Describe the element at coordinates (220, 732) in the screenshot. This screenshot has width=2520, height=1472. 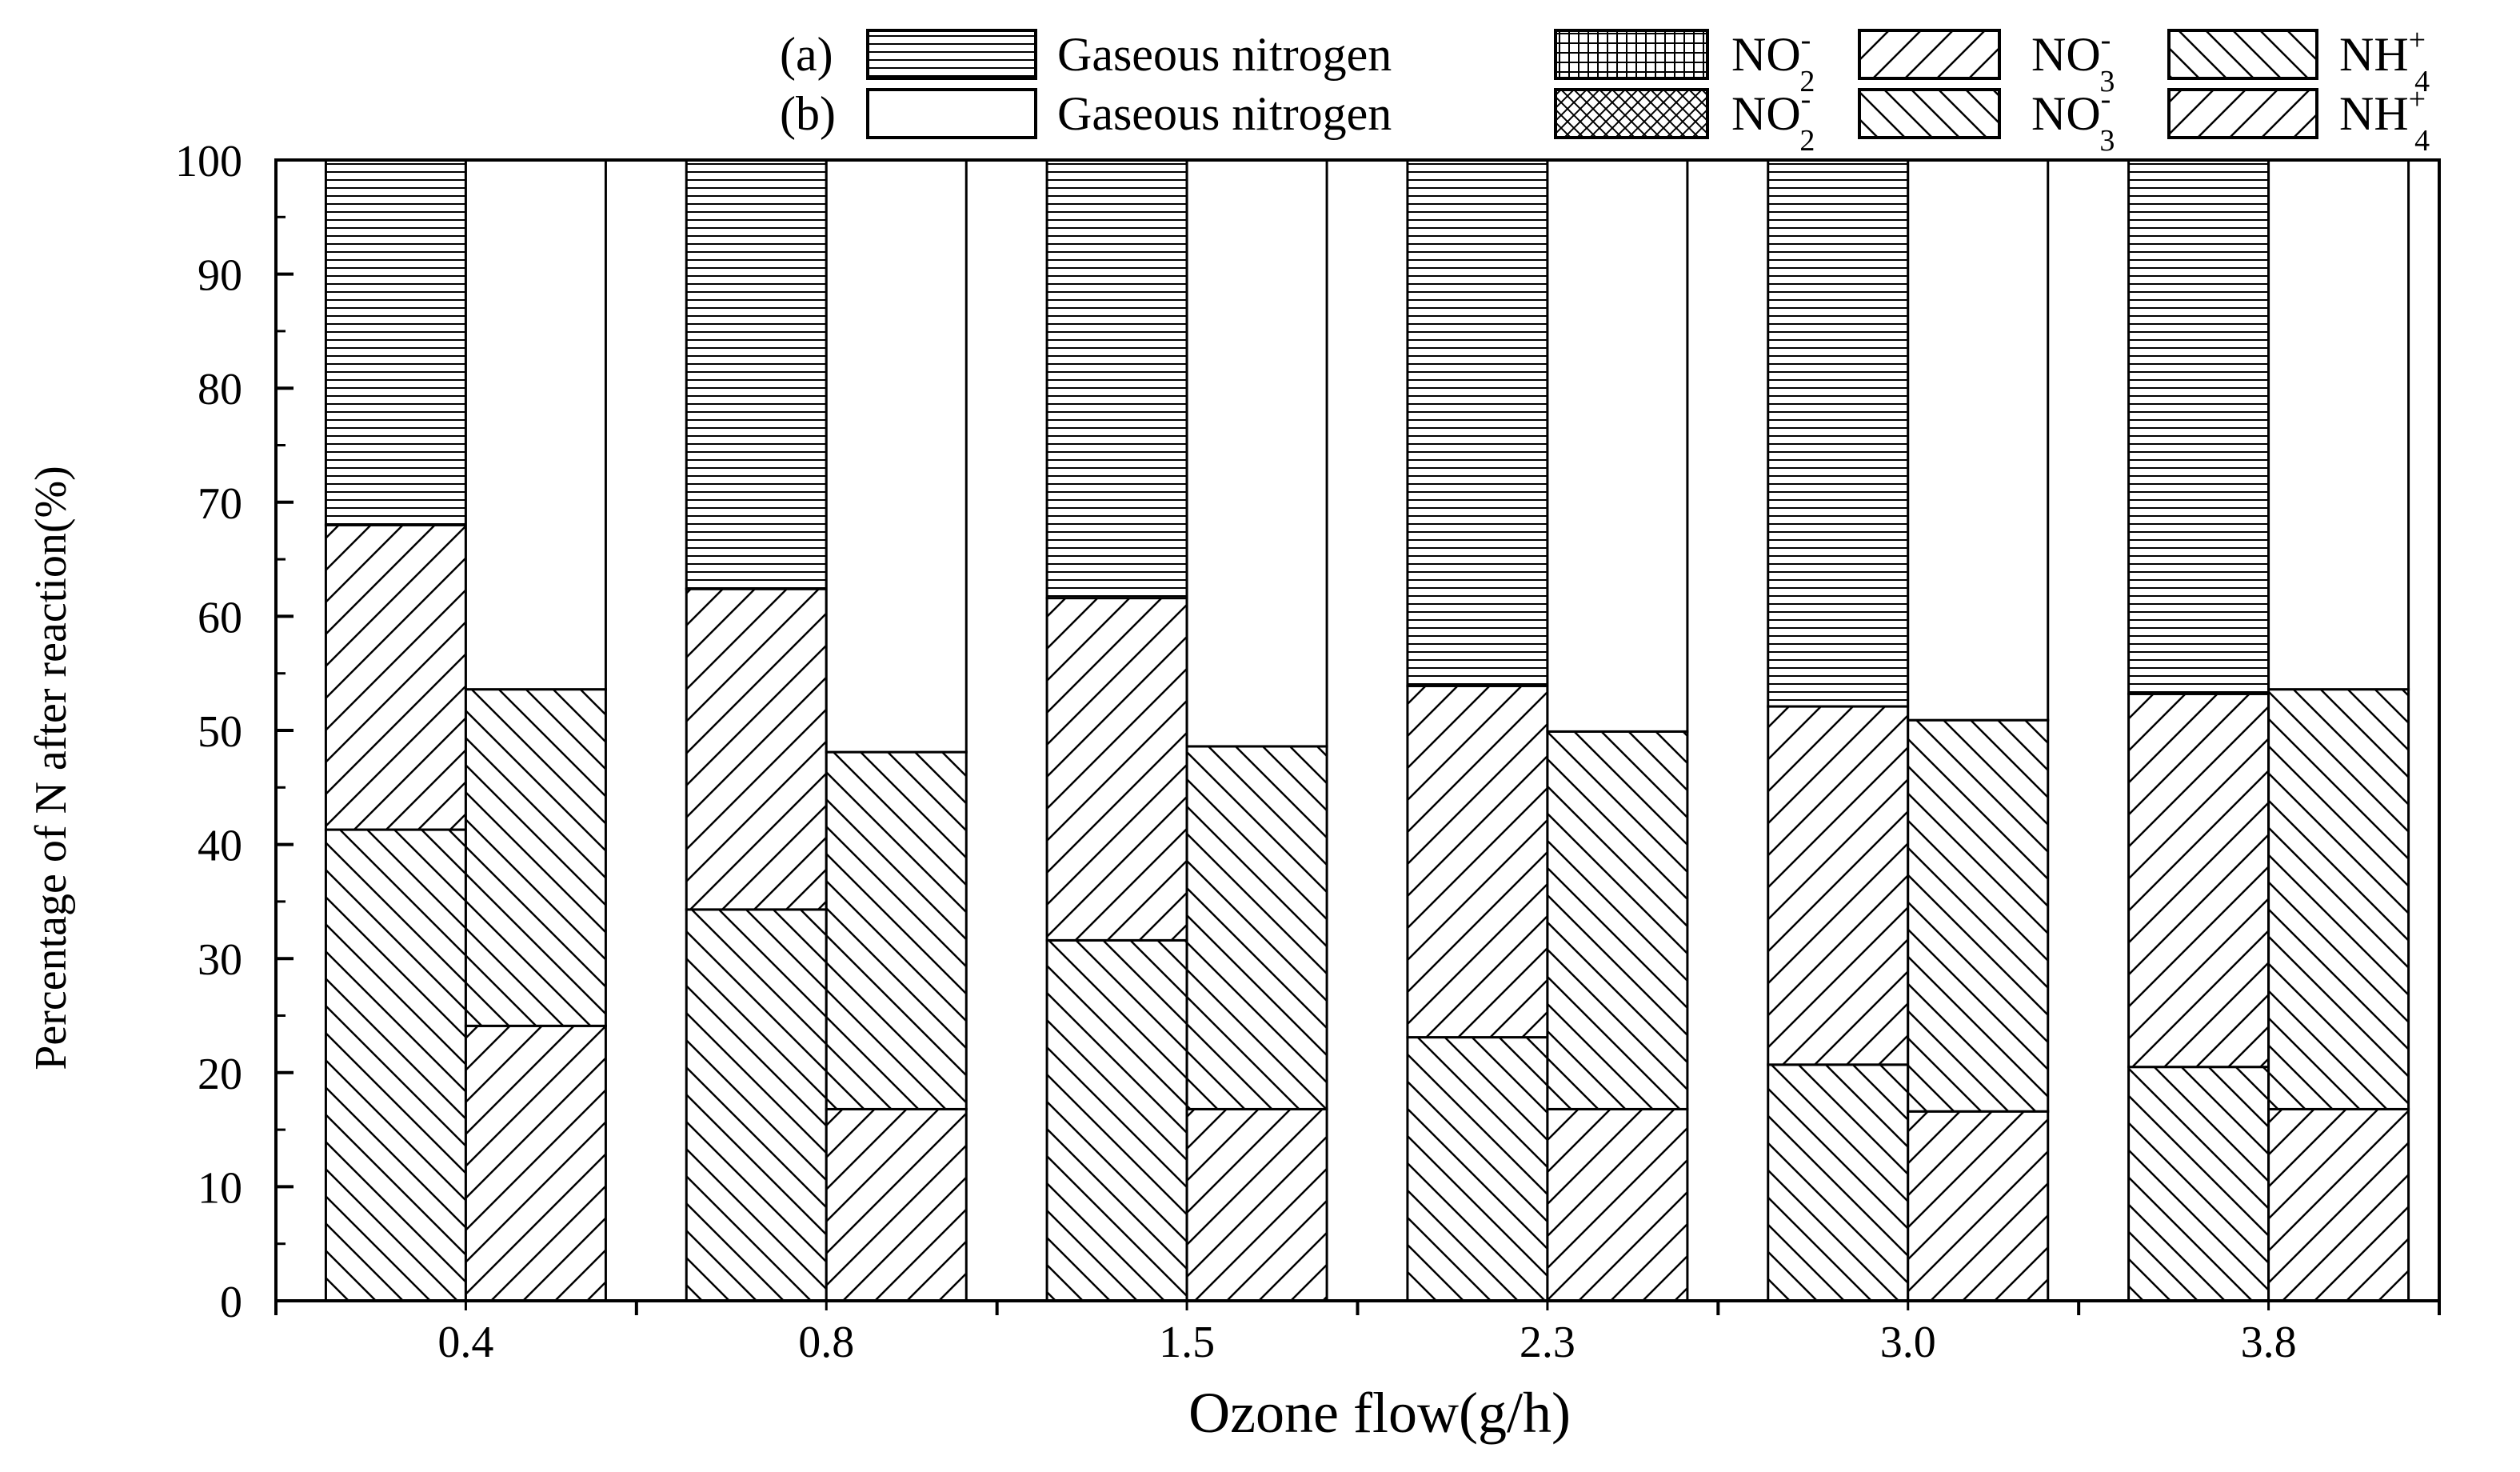
I see `y-tick-label: 50` at that location.